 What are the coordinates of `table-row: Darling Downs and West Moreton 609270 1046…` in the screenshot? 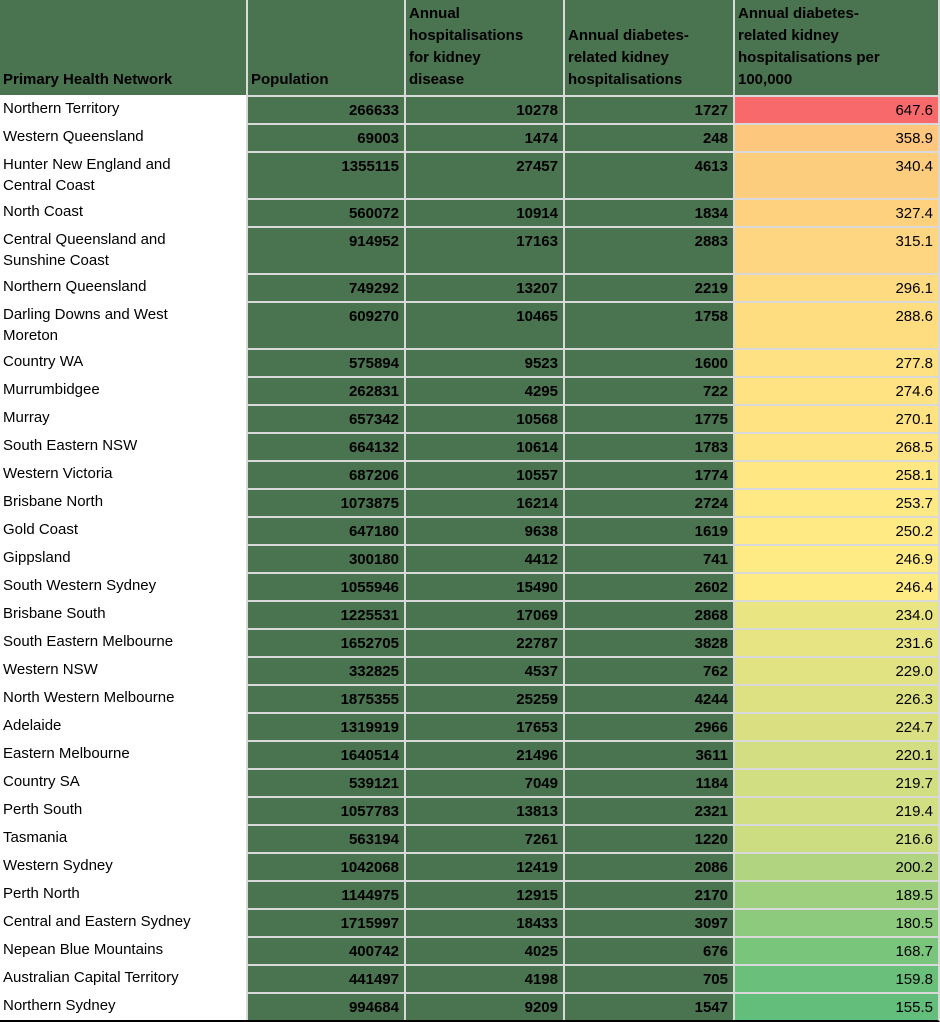 It's located at (469, 324).